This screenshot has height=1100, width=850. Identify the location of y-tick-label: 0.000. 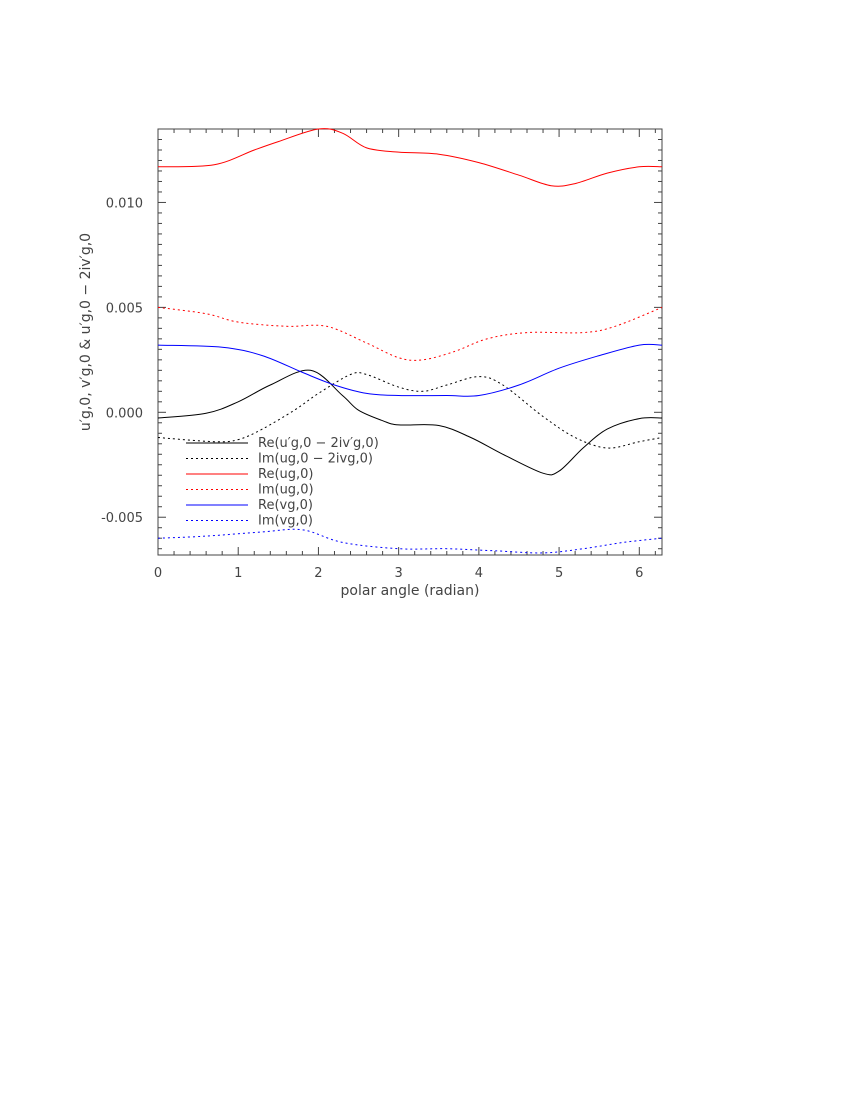
(124, 413).